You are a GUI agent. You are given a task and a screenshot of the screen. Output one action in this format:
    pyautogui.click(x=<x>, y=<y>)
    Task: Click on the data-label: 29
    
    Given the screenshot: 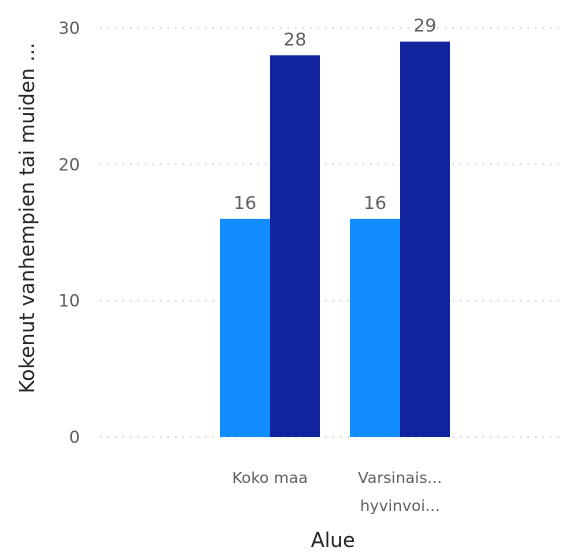 What is the action you would take?
    pyautogui.click(x=425, y=26)
    